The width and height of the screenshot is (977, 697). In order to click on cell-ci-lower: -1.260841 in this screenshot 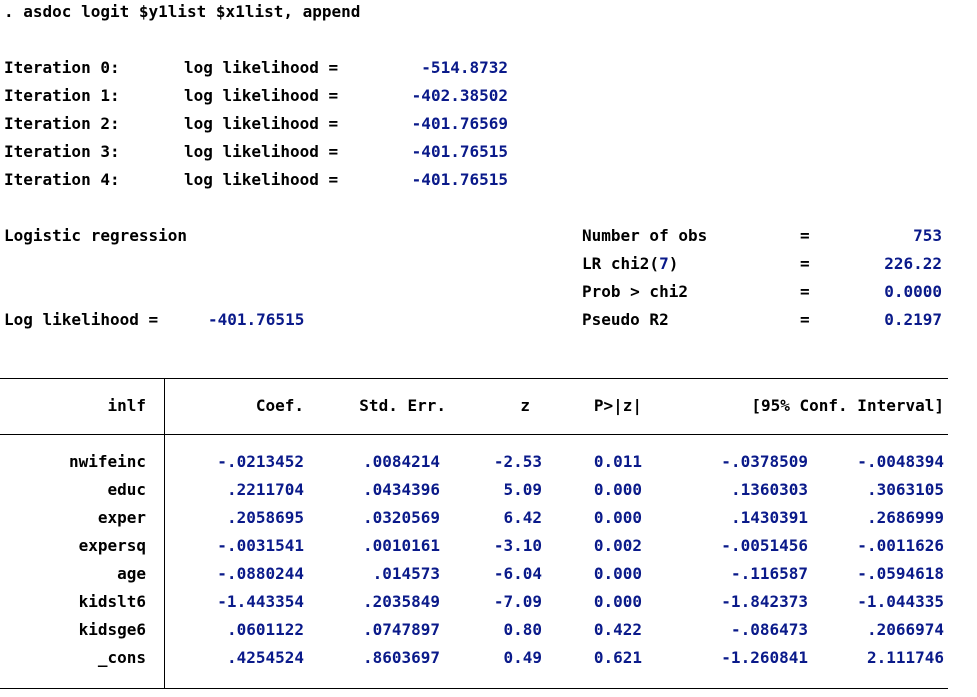, I will do `click(764, 657)`.